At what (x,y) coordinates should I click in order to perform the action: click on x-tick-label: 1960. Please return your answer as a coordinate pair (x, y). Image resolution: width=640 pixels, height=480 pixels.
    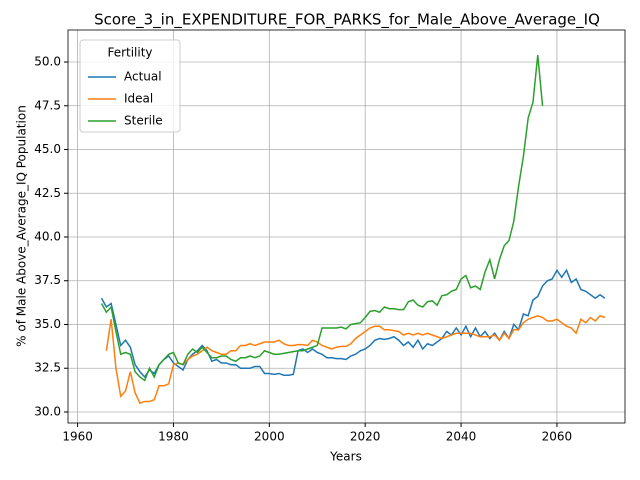
    Looking at the image, I should click on (77, 437).